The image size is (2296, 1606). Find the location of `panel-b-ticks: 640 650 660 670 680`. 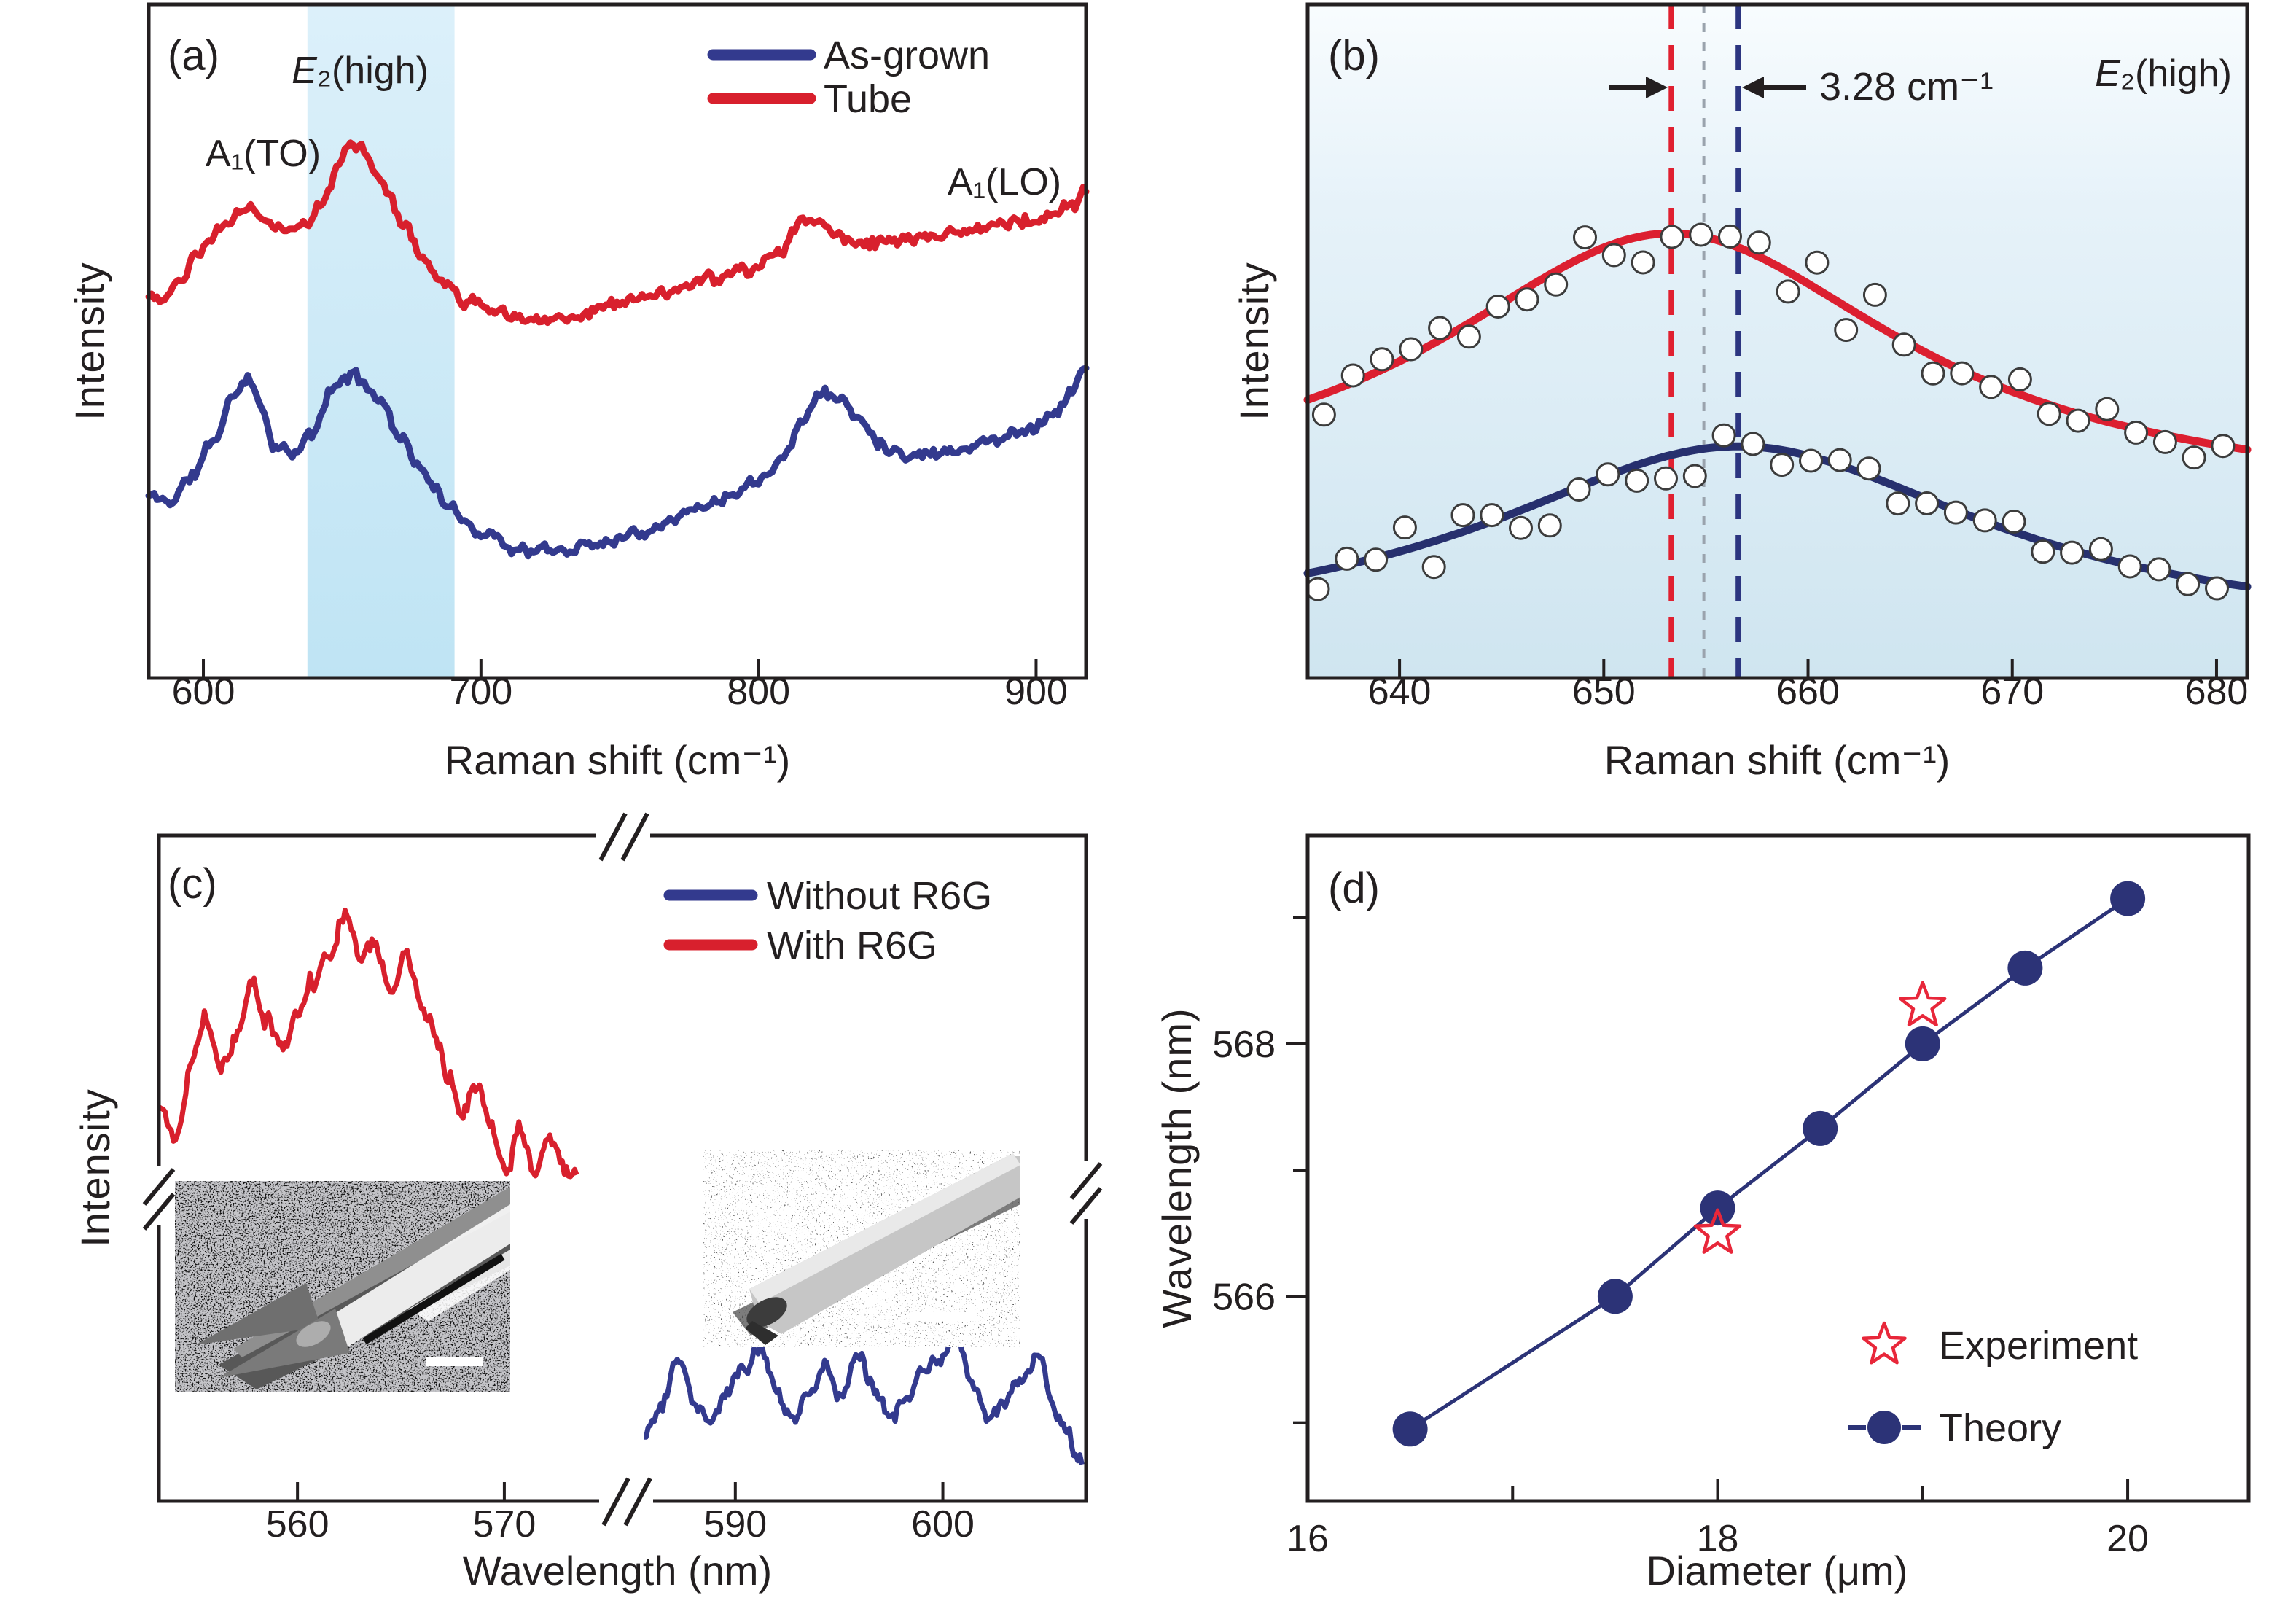

panel-b-ticks: 640 650 660 670 680 is located at coordinates (1808, 686).